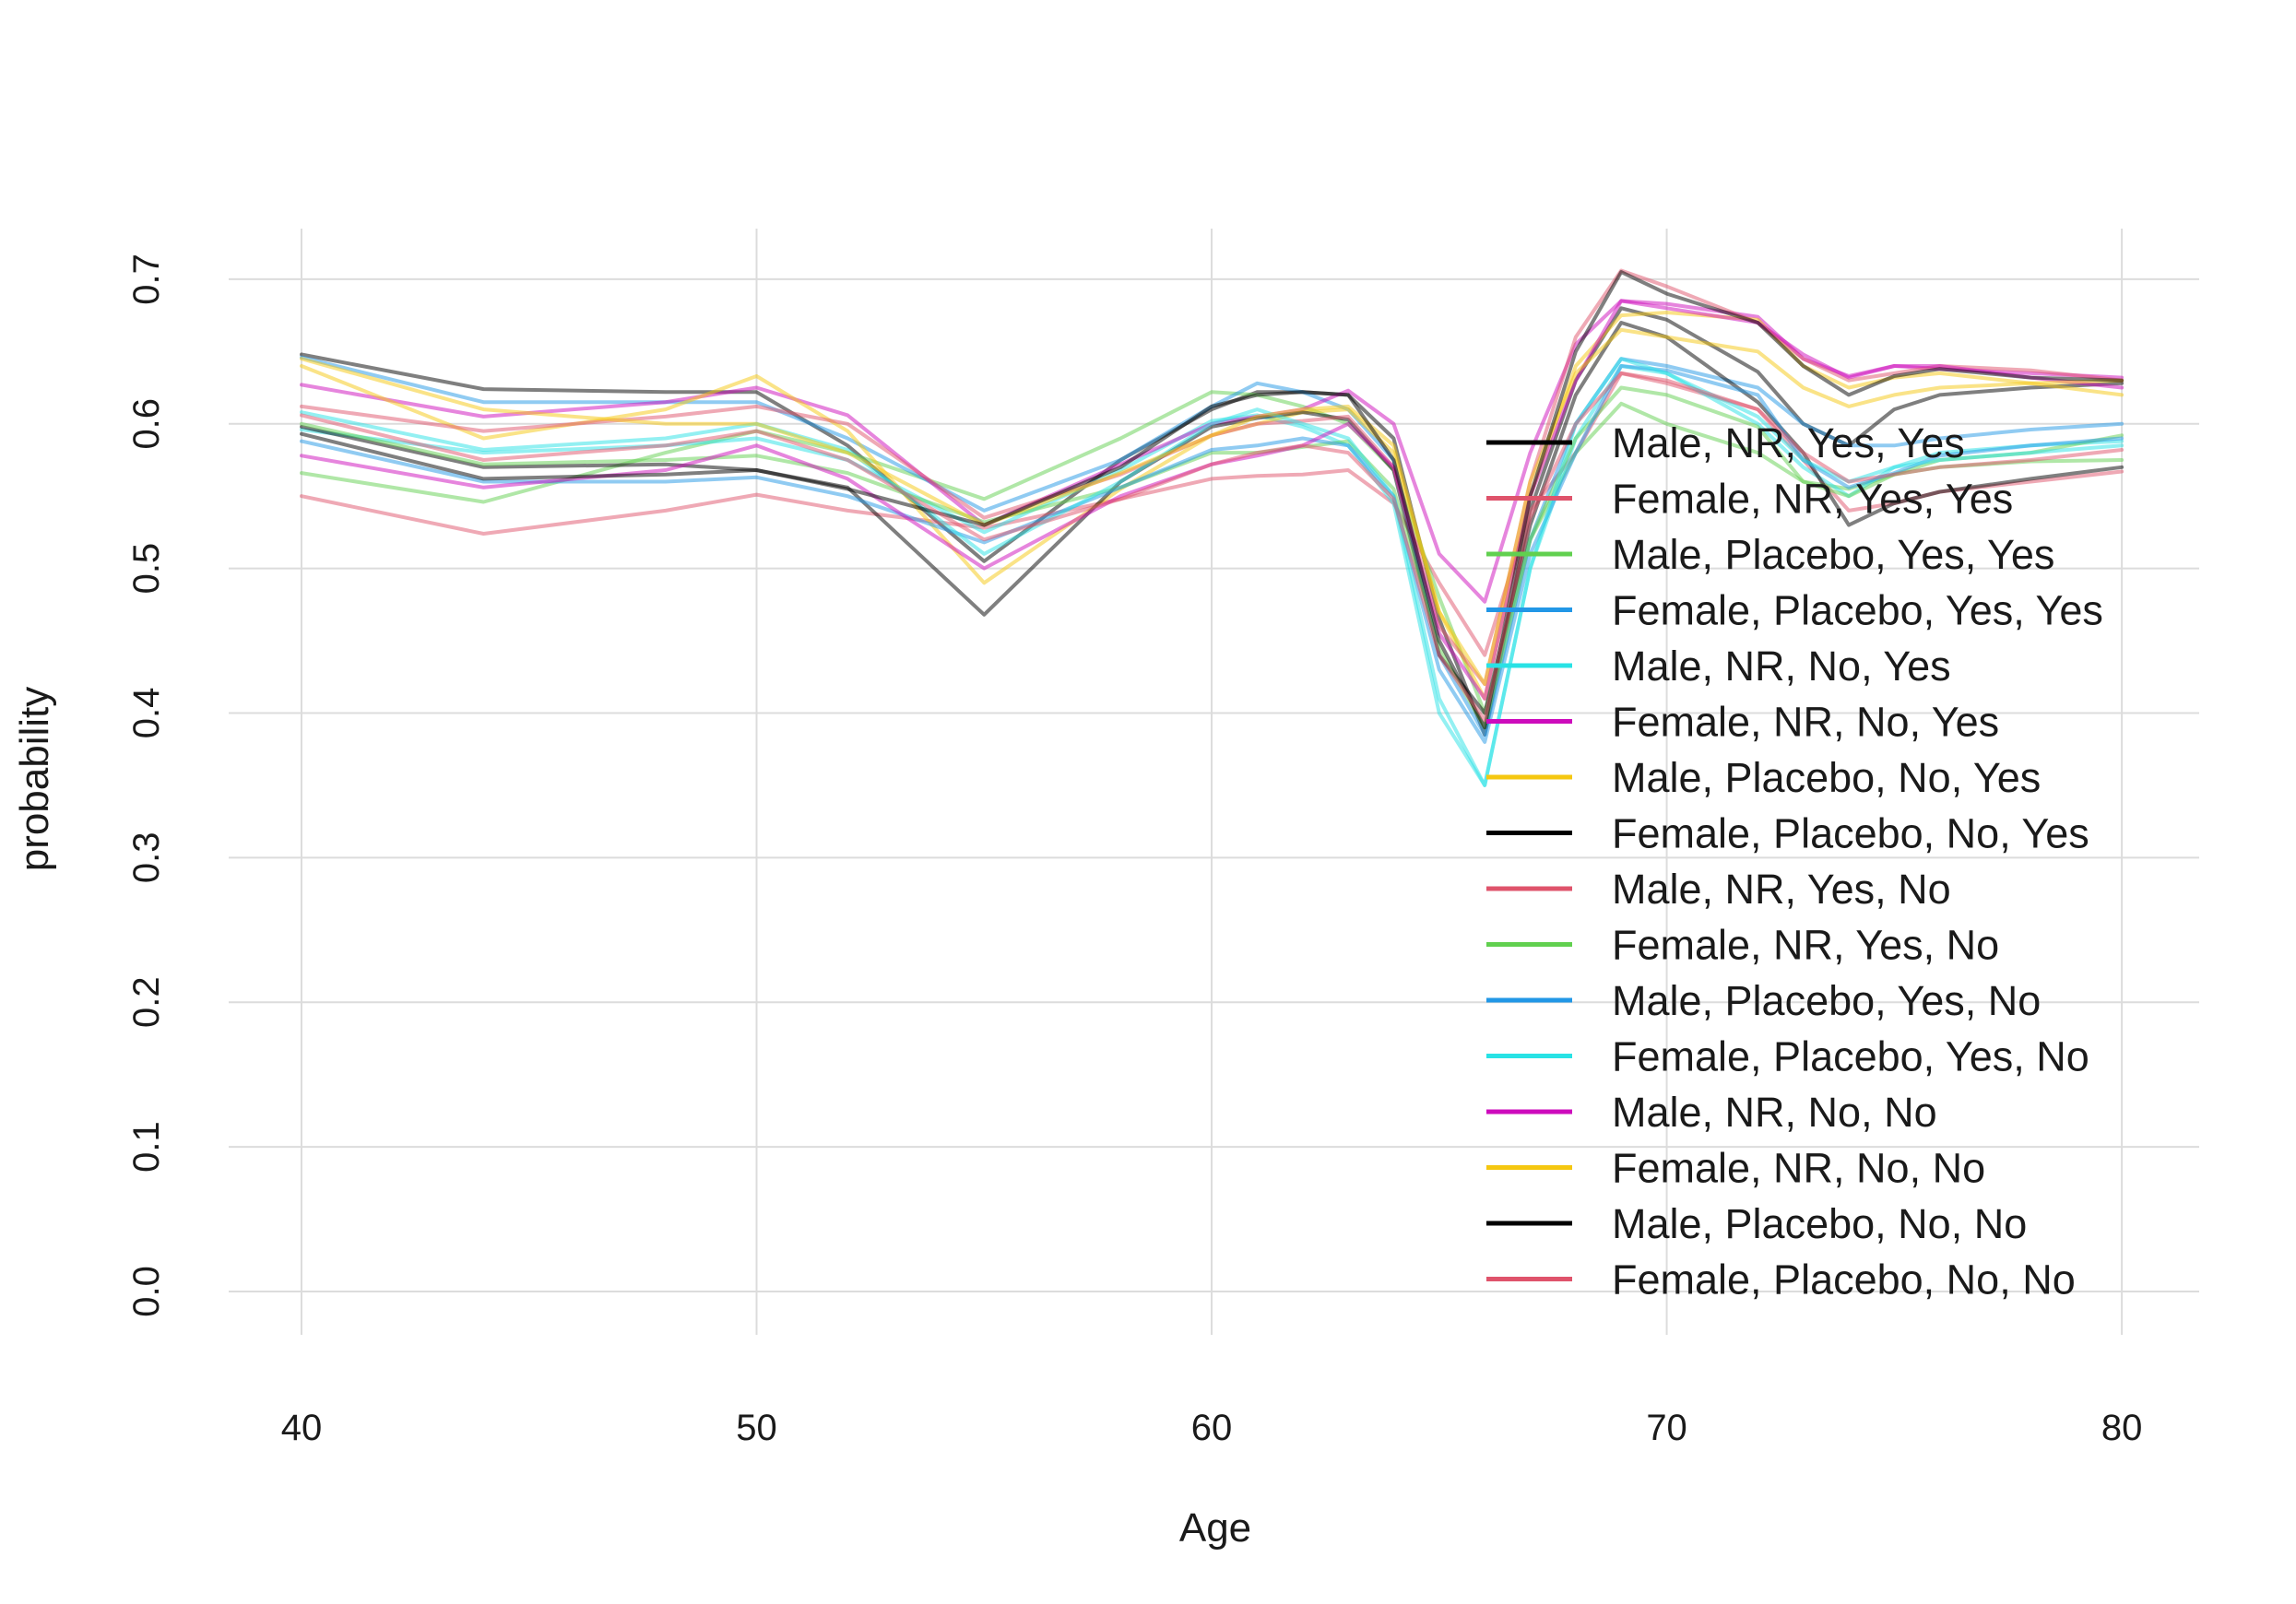 The width and height of the screenshot is (2296, 1604). What do you see at coordinates (146, 1147) in the screenshot?
I see `y-tick-label: 0.1` at bounding box center [146, 1147].